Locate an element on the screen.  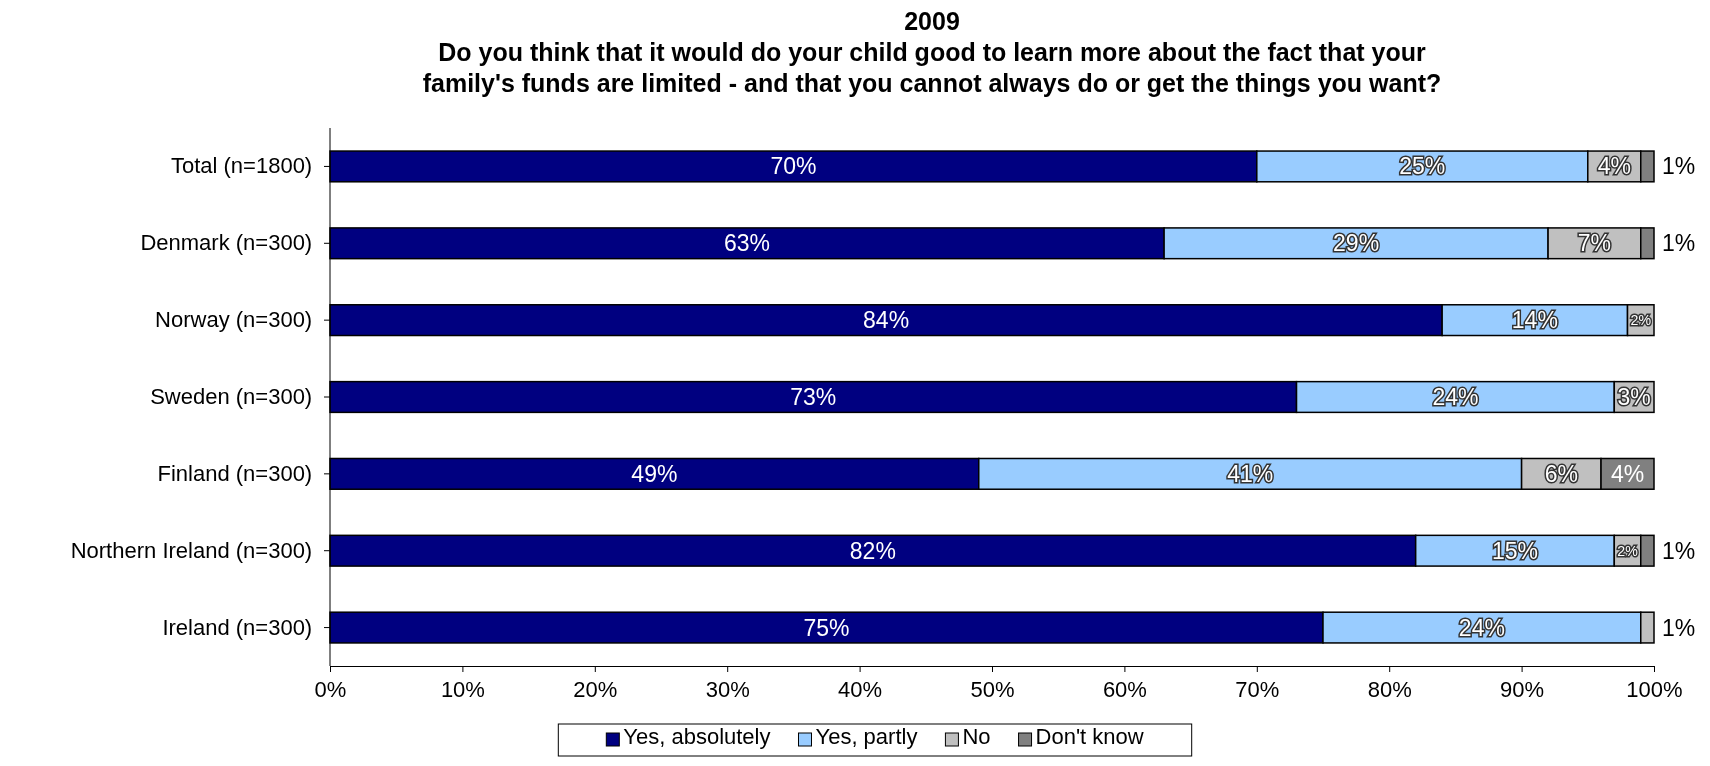
x-tick-label: 80% is located at coordinates (1389, 689).